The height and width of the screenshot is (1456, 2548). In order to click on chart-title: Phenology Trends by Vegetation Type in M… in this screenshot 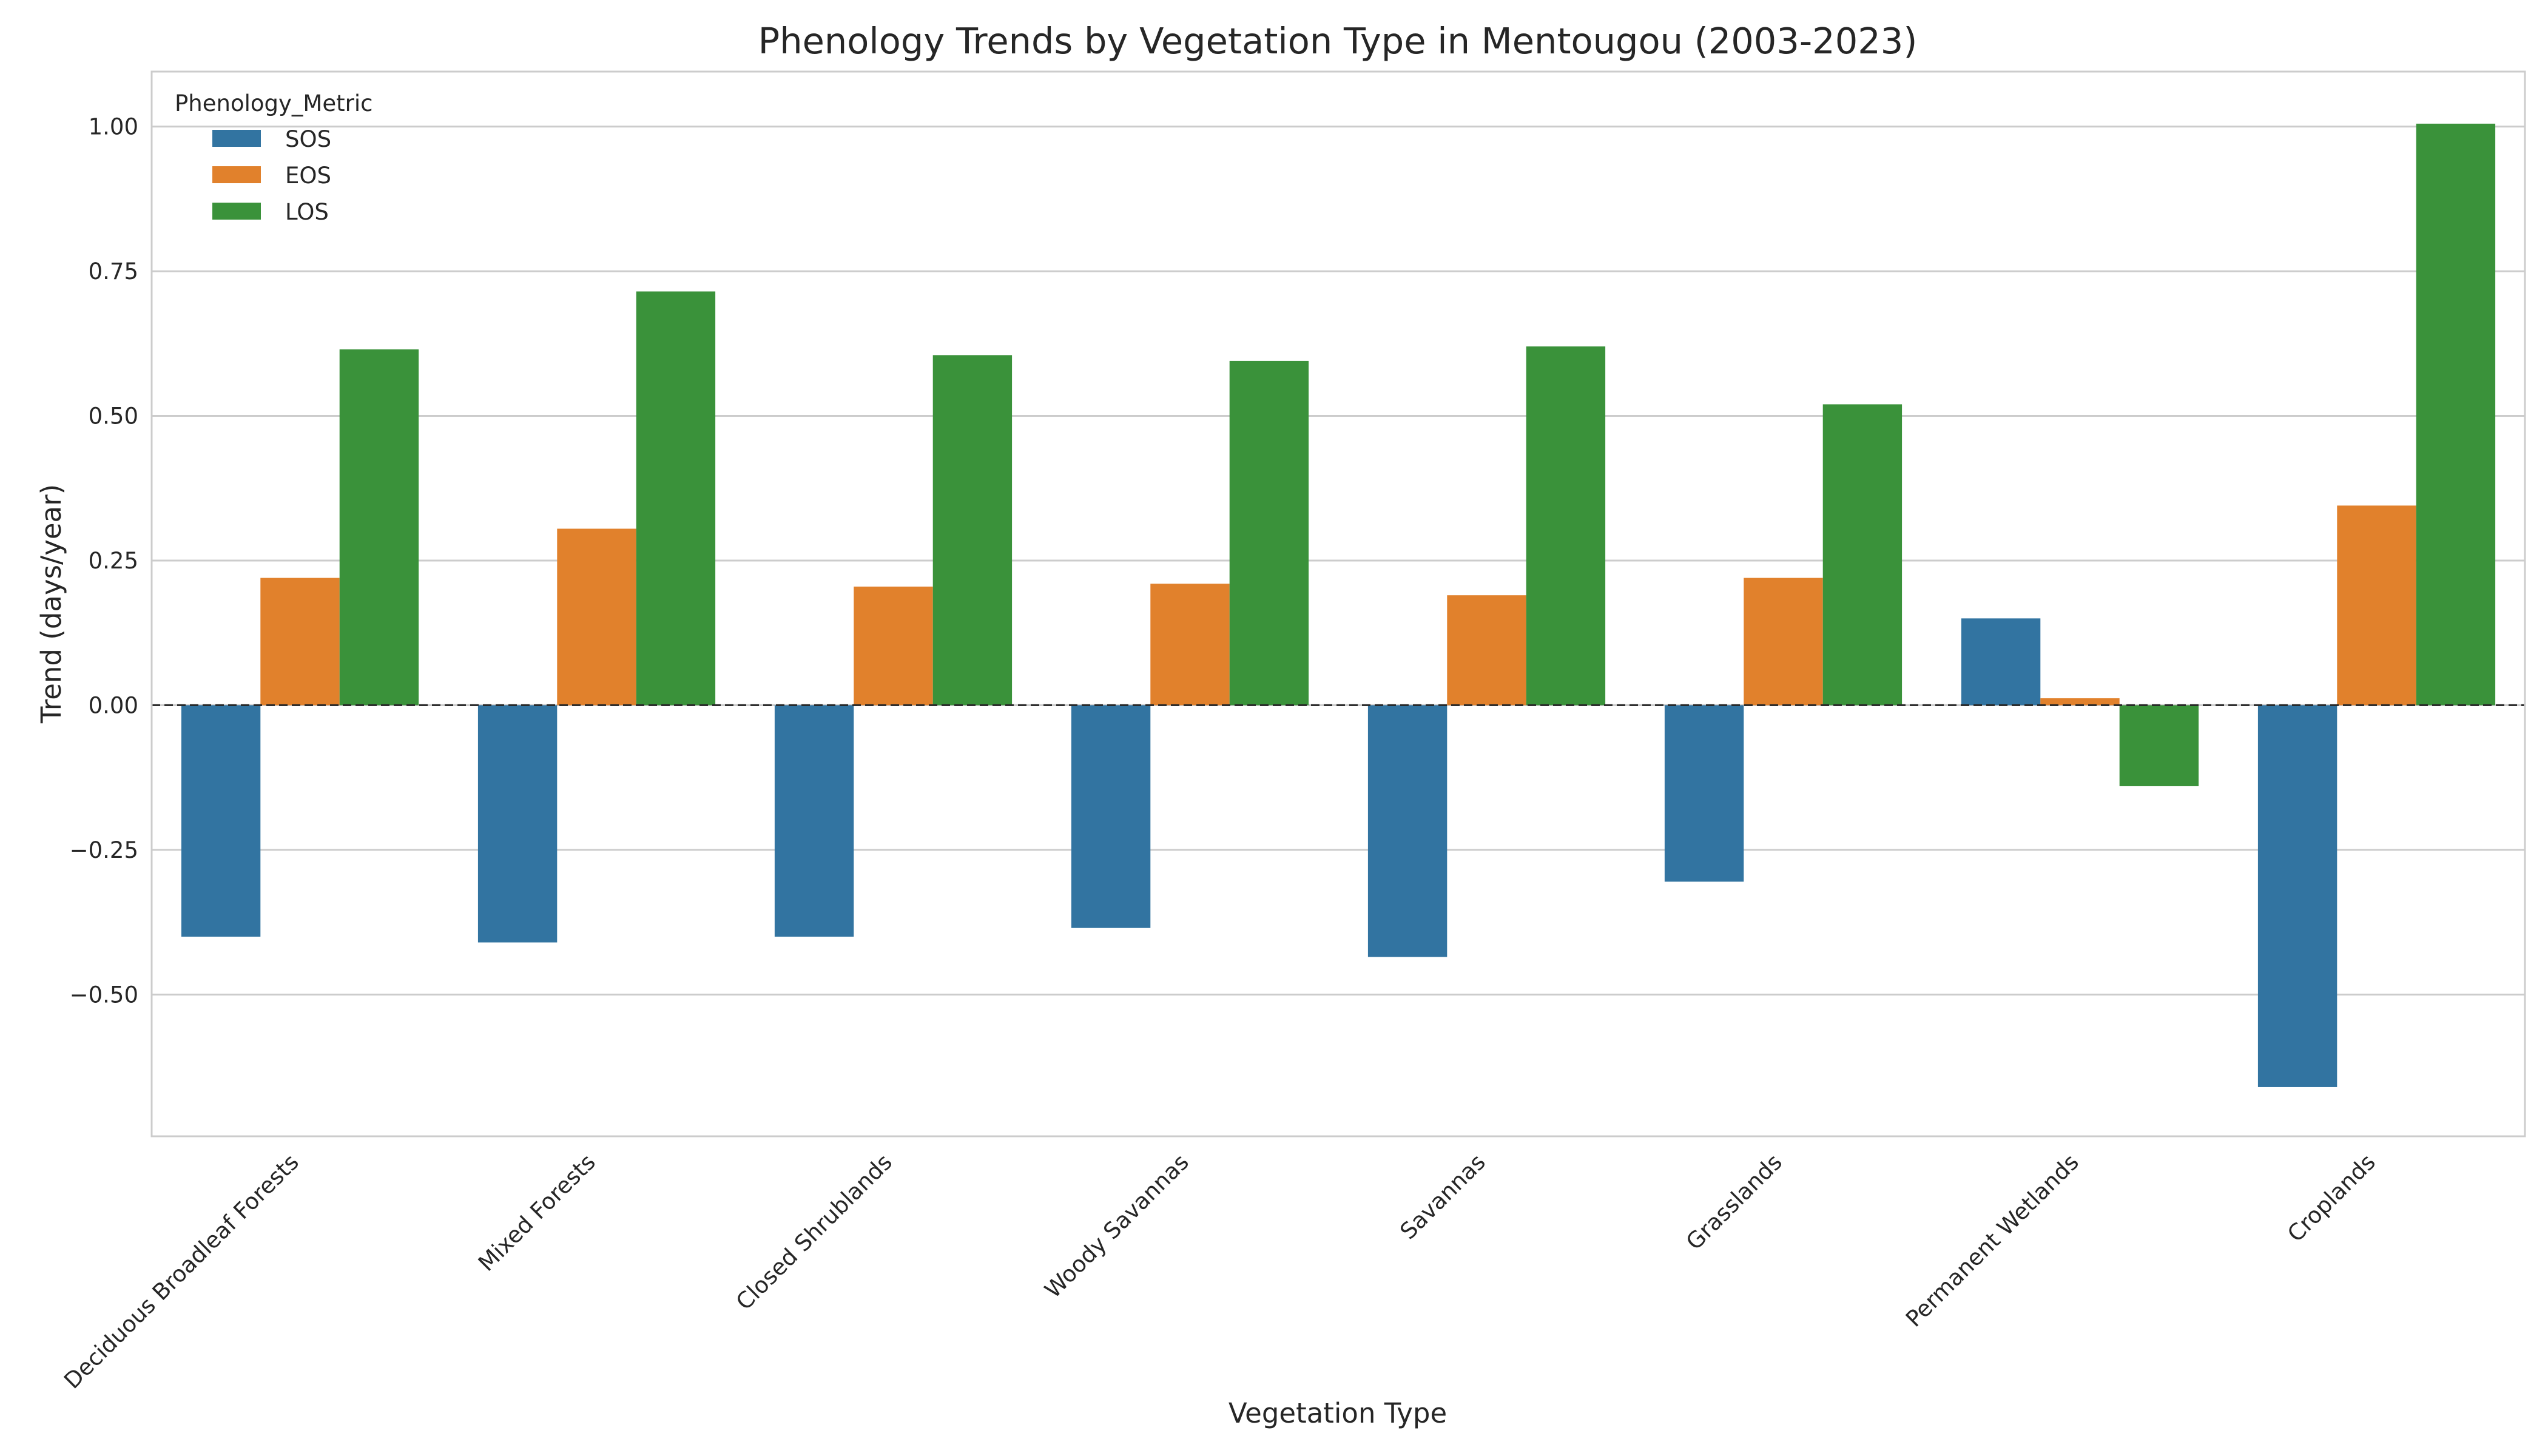, I will do `click(1338, 41)`.